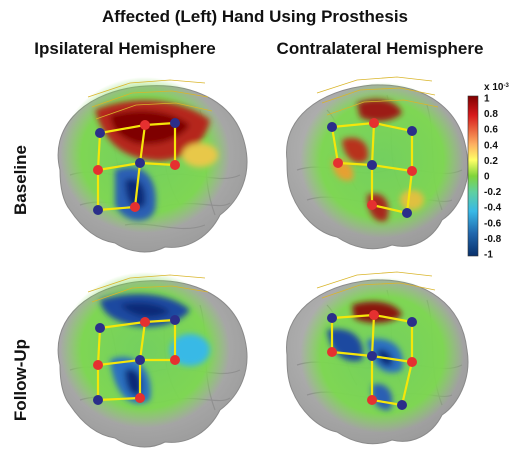 The image size is (510, 463). I want to click on colorbar-exponent: x 10-3, so click(496, 87).